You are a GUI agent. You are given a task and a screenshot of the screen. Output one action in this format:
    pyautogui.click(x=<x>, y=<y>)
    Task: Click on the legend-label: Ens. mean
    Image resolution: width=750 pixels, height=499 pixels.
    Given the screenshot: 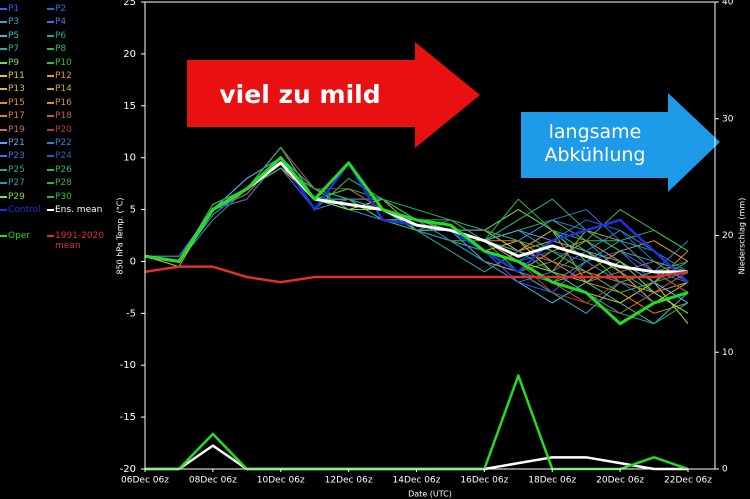 What is the action you would take?
    pyautogui.click(x=79, y=210)
    